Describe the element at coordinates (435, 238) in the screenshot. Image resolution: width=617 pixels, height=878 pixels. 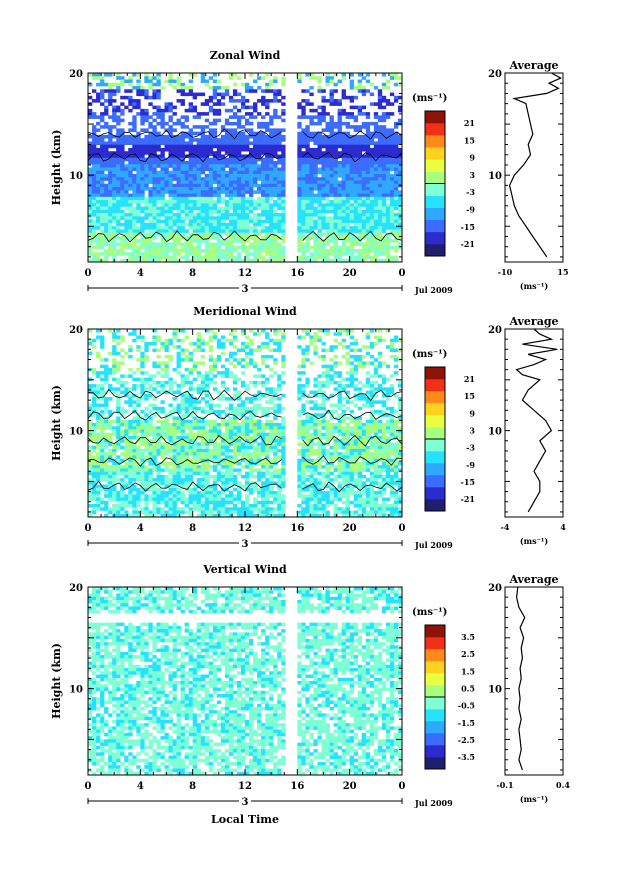
I see `colorbar-swatch` at that location.